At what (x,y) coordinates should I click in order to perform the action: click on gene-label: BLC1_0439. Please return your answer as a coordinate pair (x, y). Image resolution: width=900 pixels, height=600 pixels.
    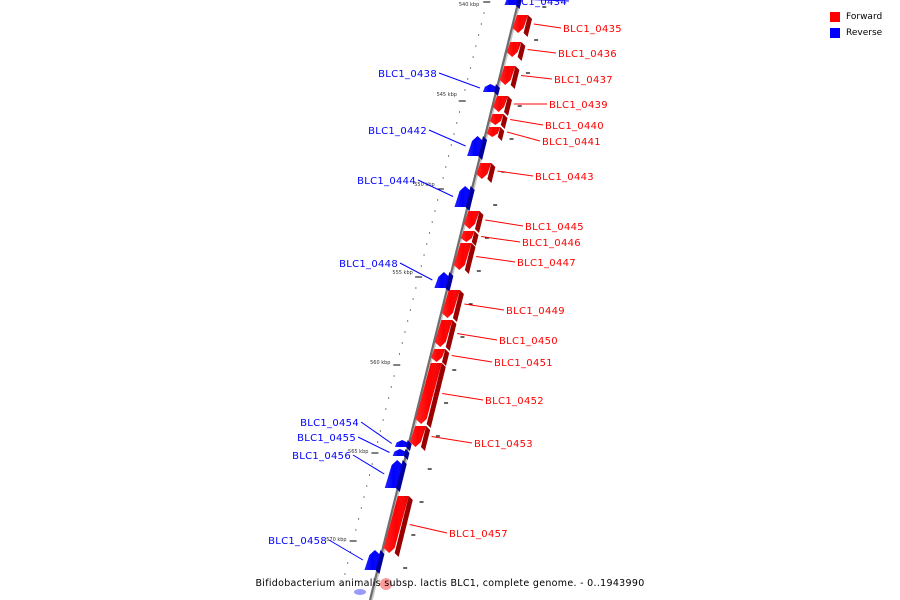
    Looking at the image, I should click on (578, 105).